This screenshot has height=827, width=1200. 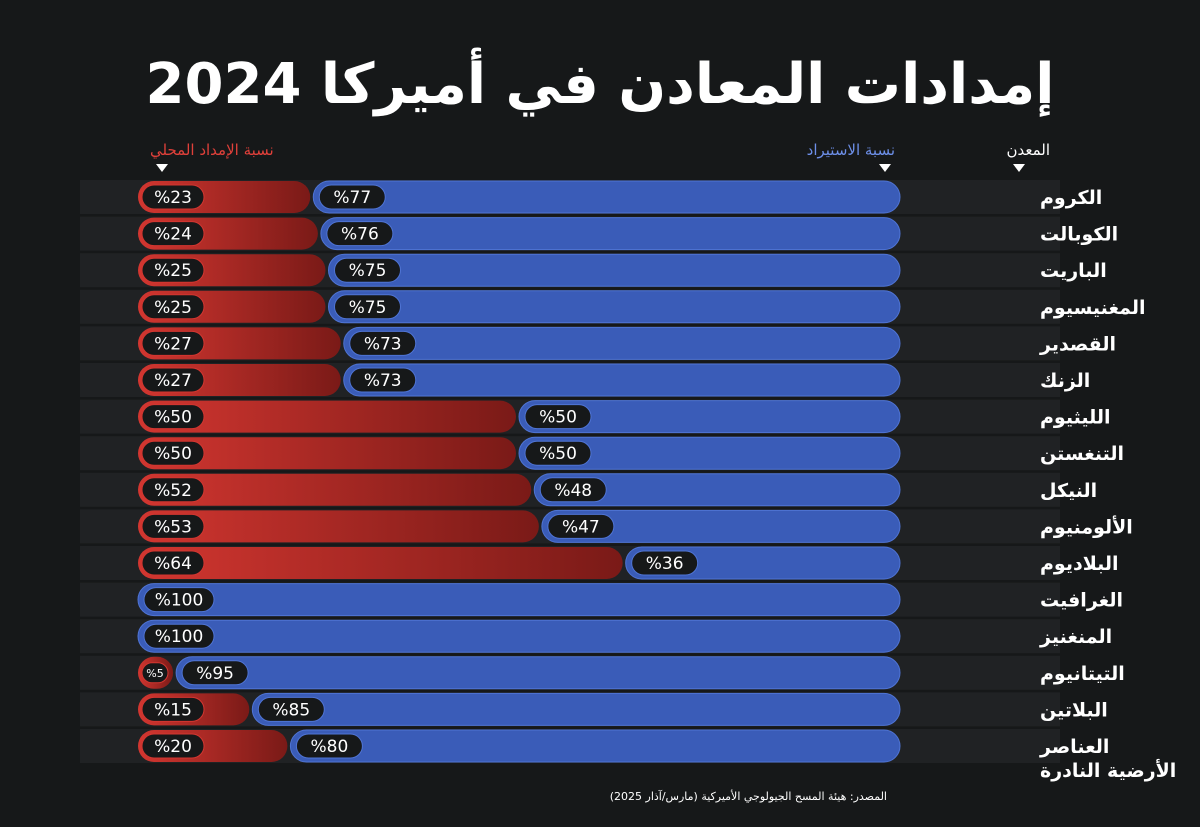 I want to click on mineral-label: القصدير, so click(x=1077, y=344).